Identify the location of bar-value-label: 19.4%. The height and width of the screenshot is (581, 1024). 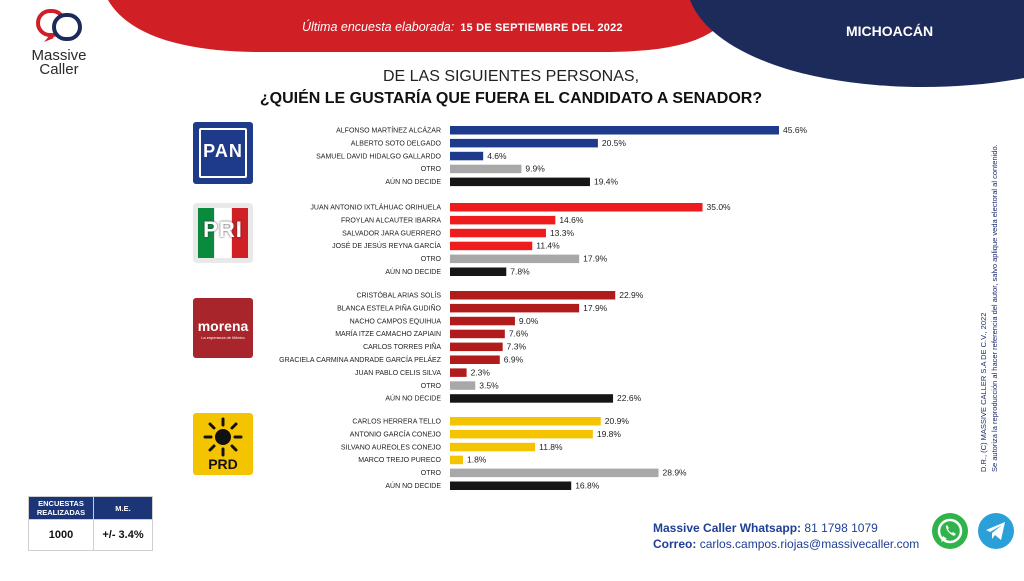
(606, 182).